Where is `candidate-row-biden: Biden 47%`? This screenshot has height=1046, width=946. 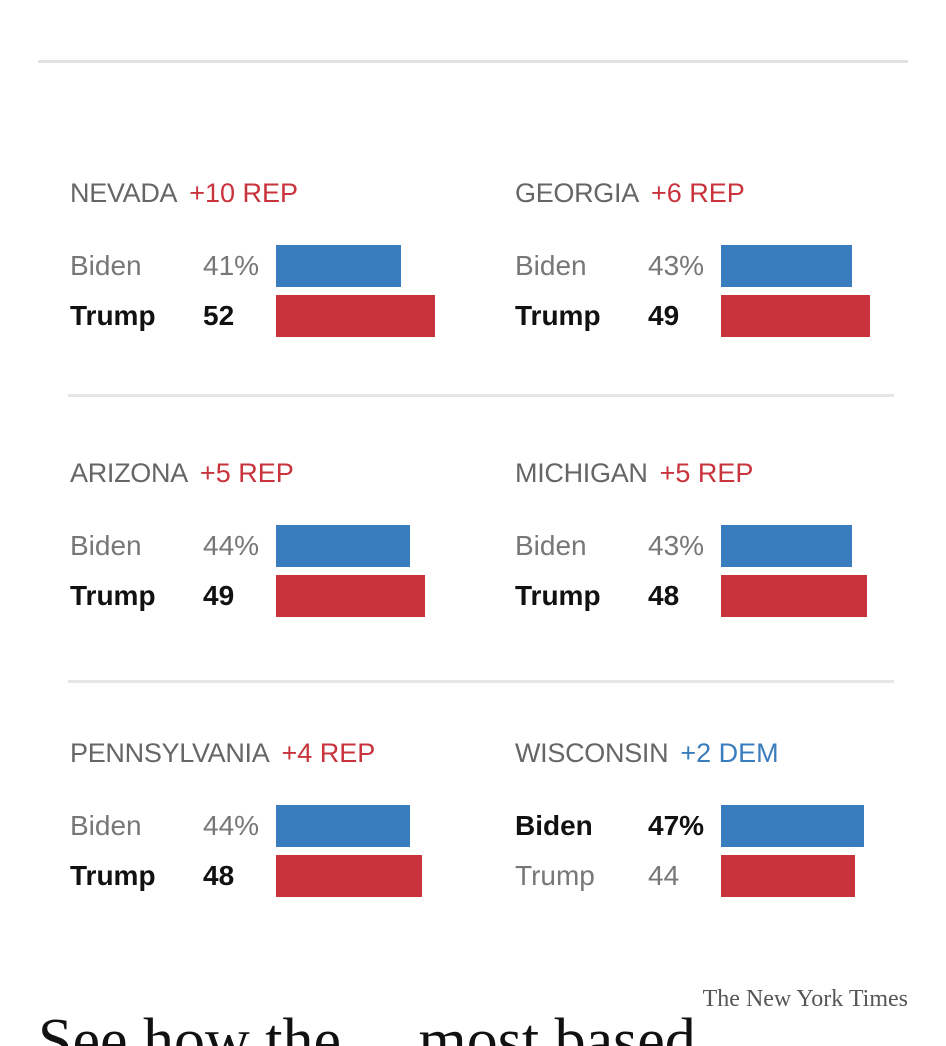
candidate-row-biden: Biden 47% is located at coordinates (715, 826).